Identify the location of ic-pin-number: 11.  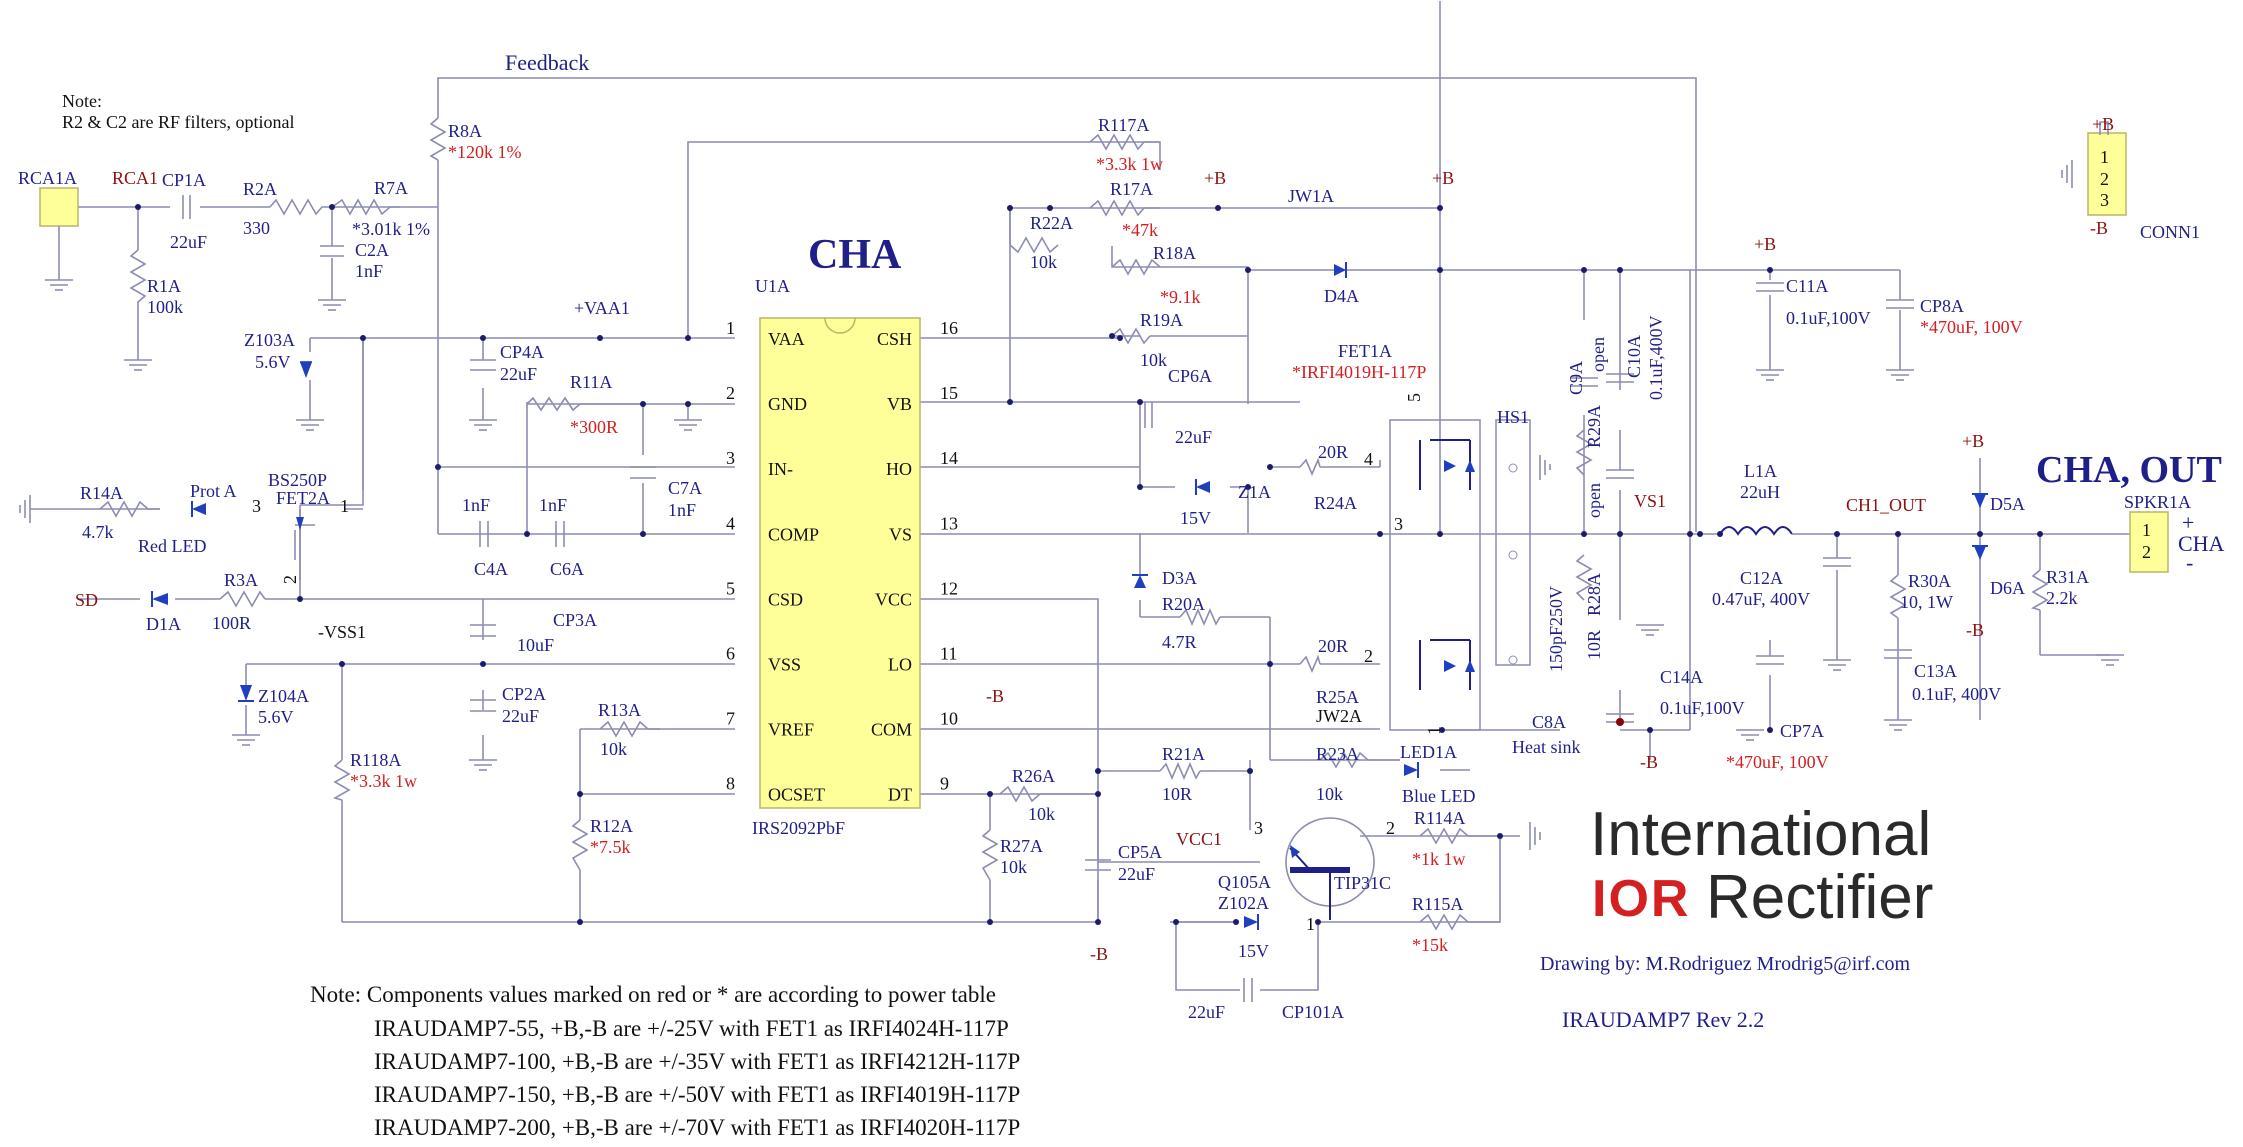
(948, 654).